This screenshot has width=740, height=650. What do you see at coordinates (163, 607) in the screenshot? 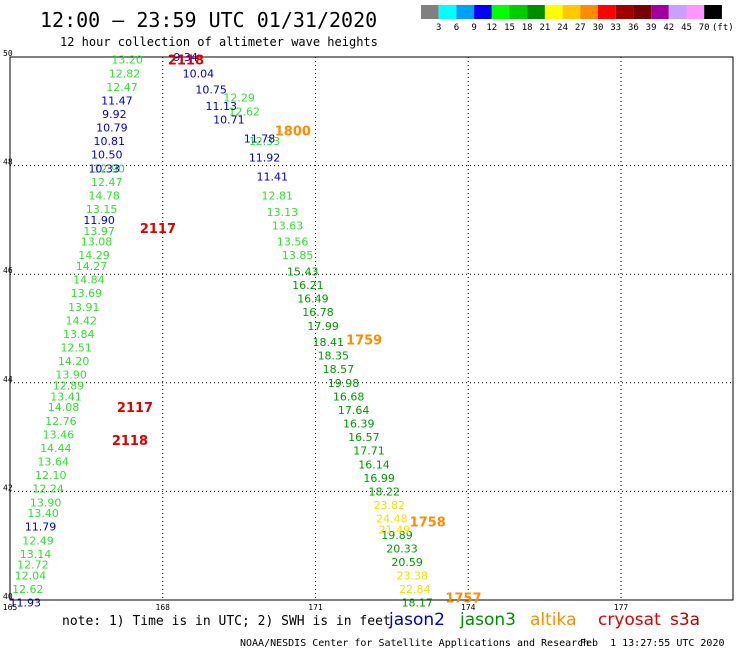
I see `x-tick-label: 168` at bounding box center [163, 607].